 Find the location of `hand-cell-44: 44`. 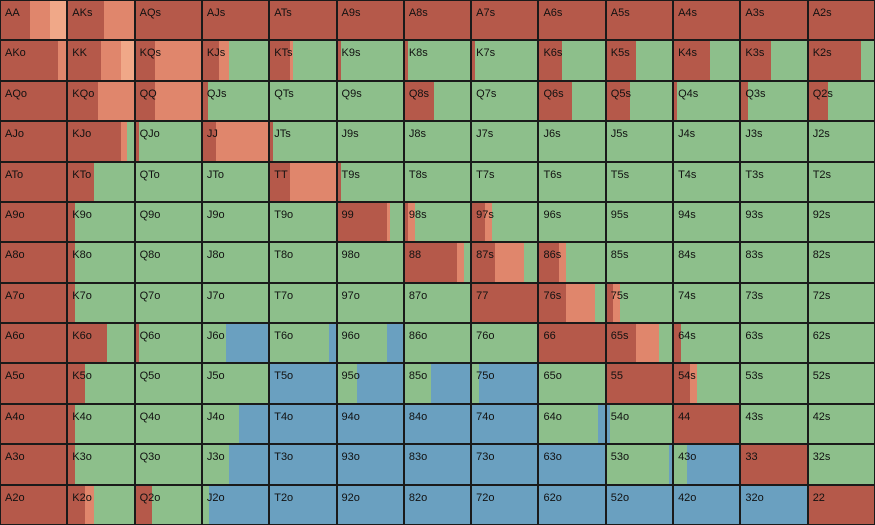

hand-cell-44: 44 is located at coordinates (707, 424).